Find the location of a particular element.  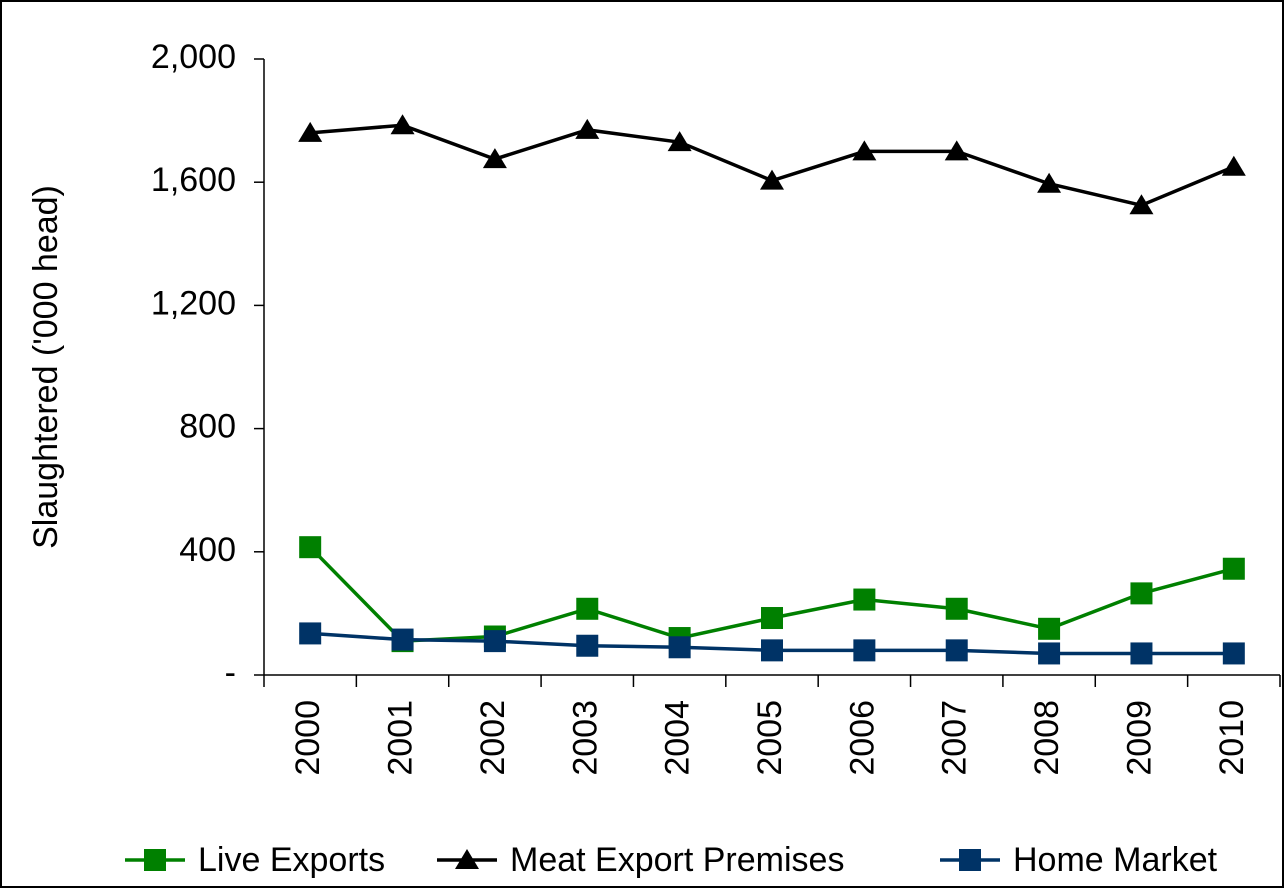

y-tick-label: 800 is located at coordinates (207, 427).